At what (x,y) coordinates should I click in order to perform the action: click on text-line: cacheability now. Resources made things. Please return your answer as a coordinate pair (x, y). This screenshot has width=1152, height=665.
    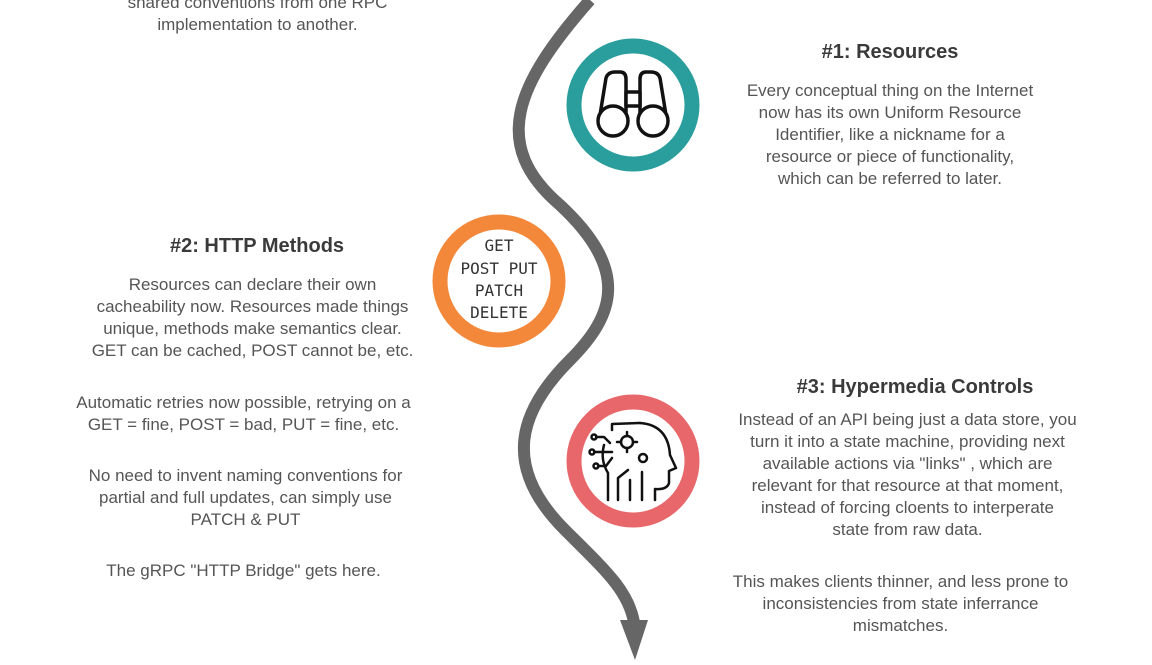
    Looking at the image, I should click on (252, 306).